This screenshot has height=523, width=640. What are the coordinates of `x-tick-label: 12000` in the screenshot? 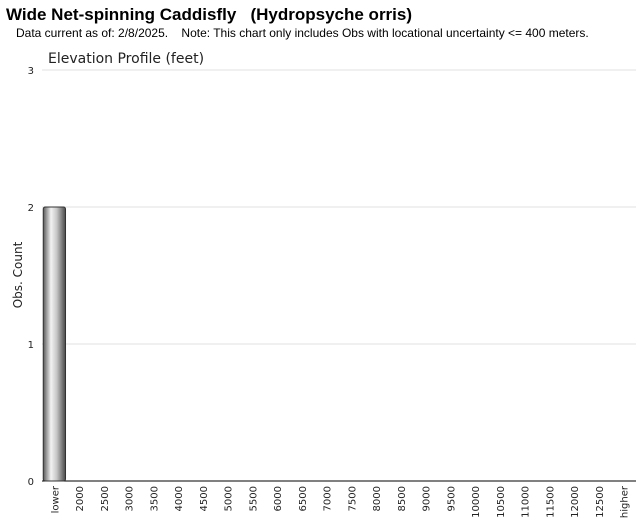 It's located at (575, 502).